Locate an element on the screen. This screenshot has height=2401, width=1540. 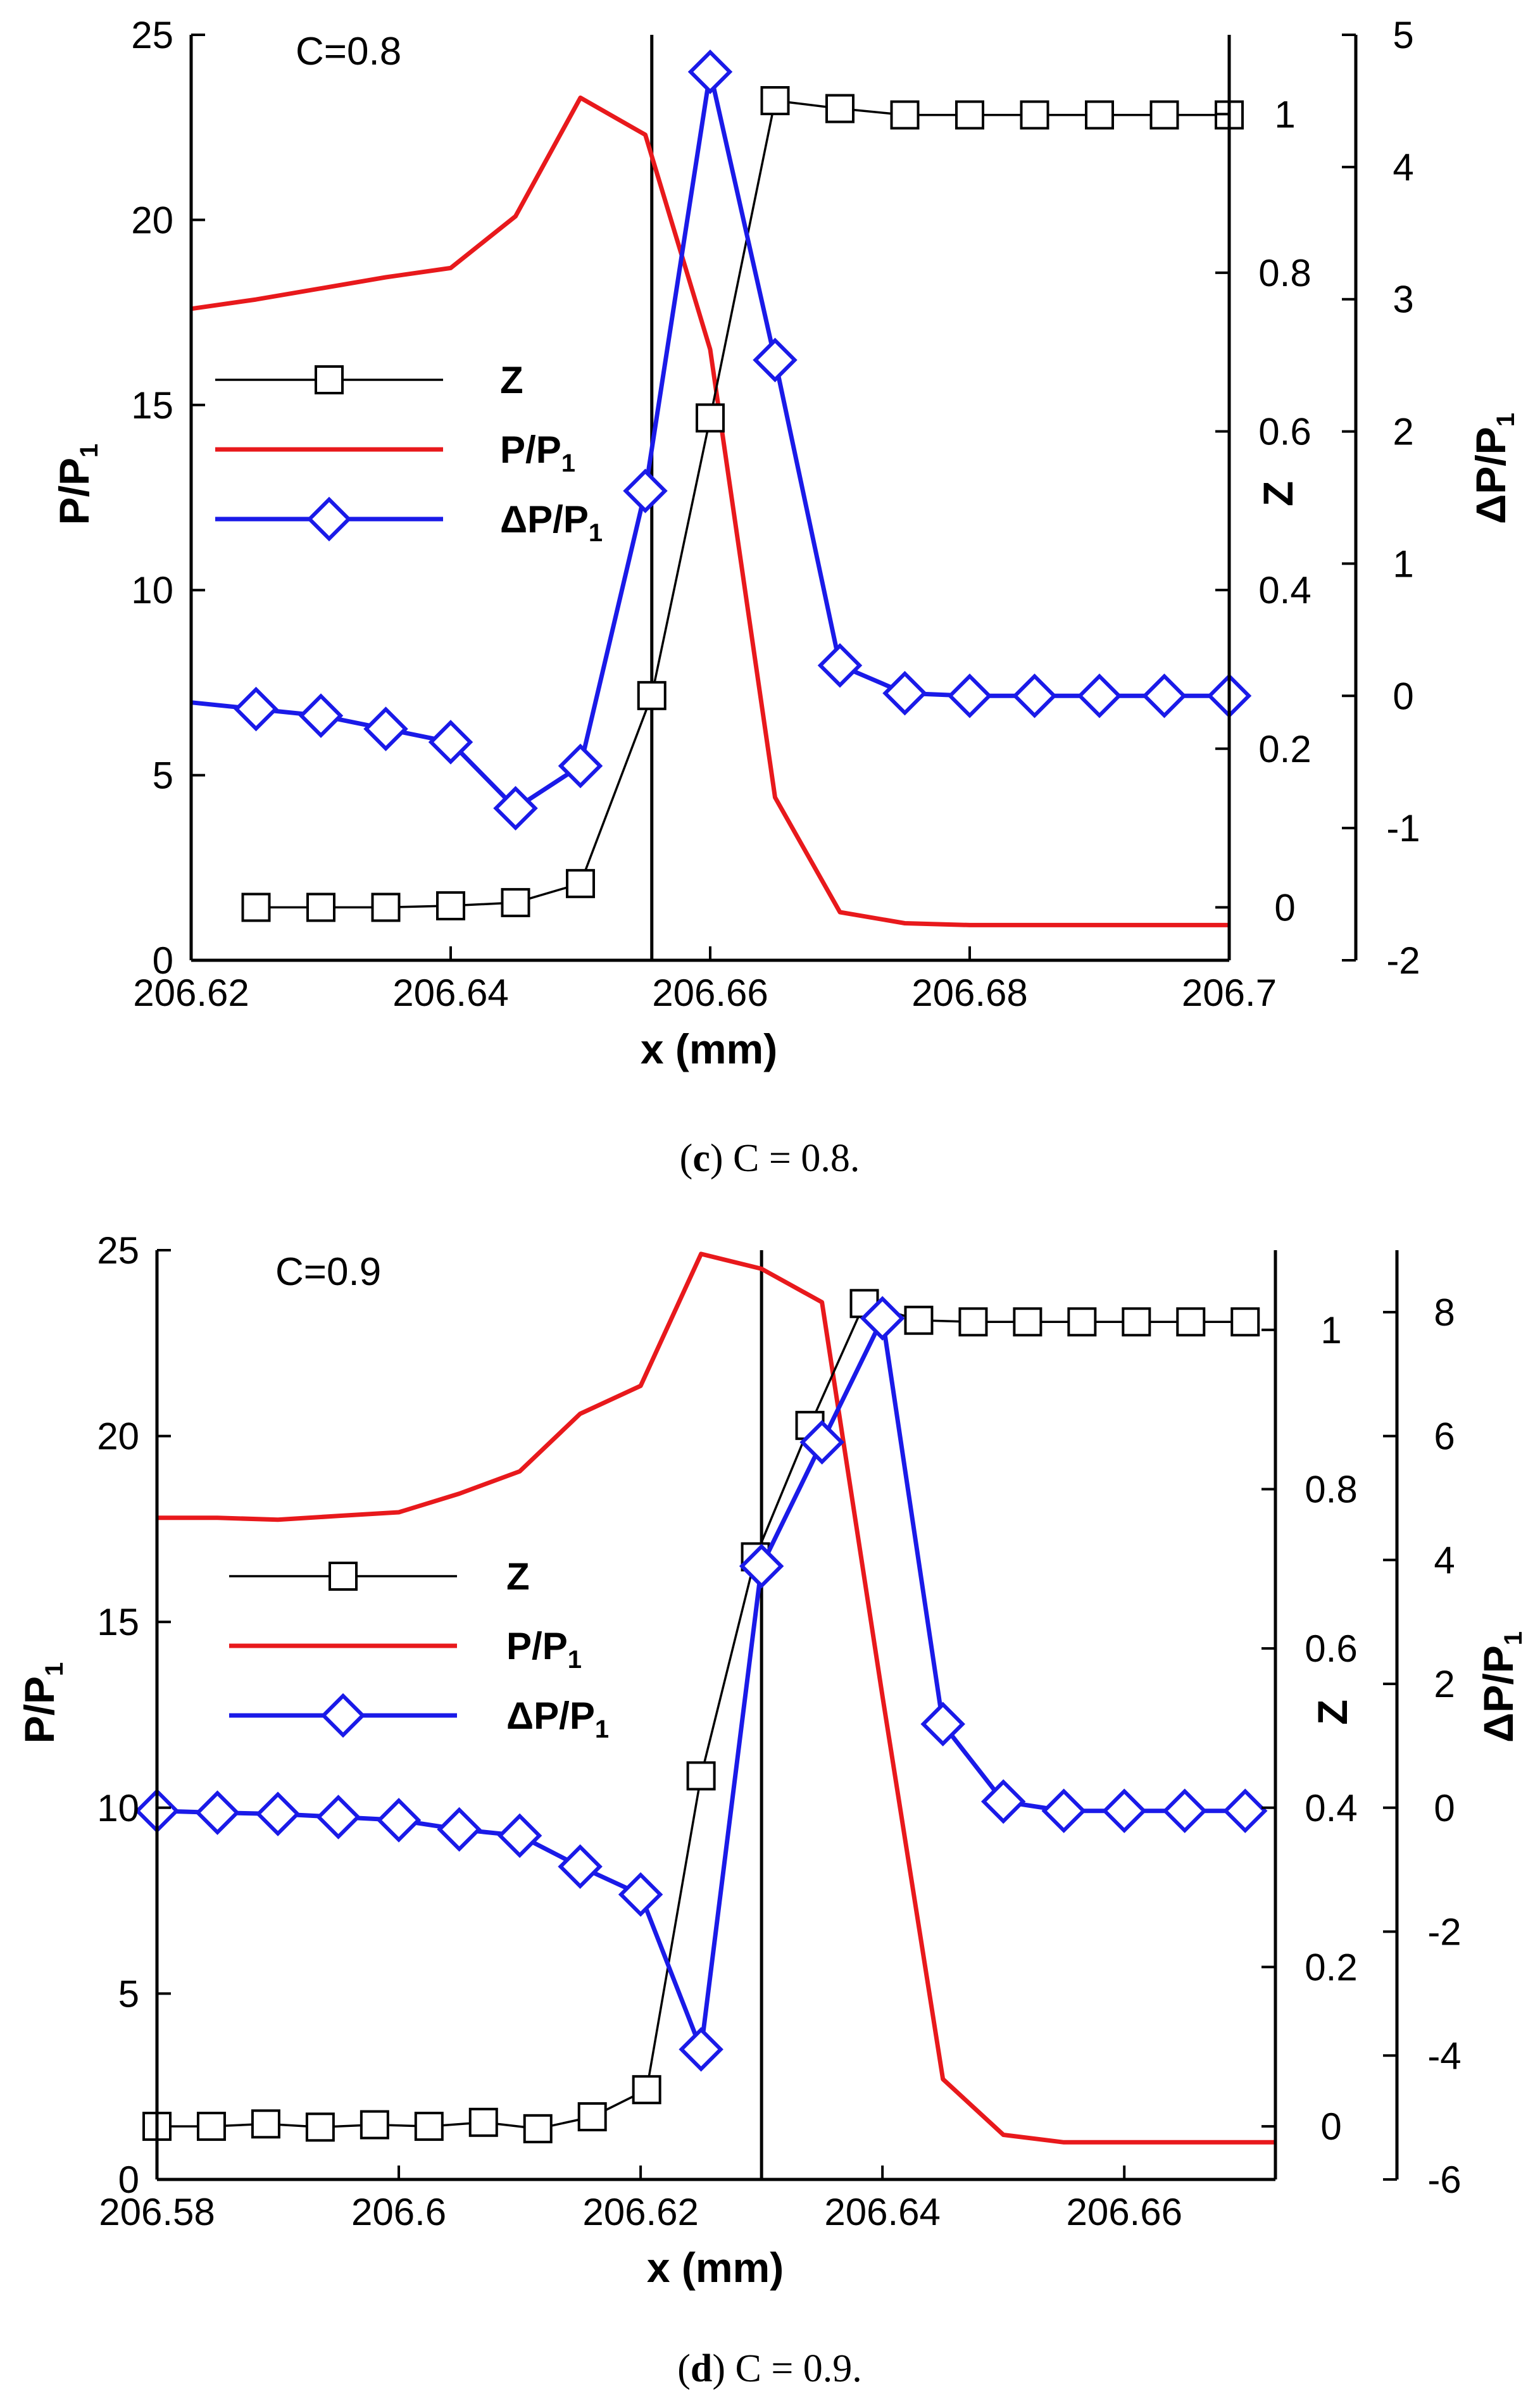
legend-c: Z P/P1 ΔP/P1 is located at coordinates (409, 453).